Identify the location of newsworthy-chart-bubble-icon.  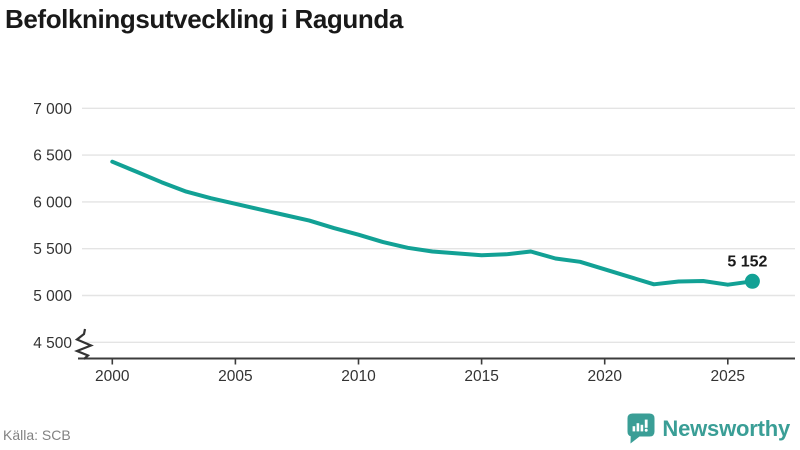
(641, 428).